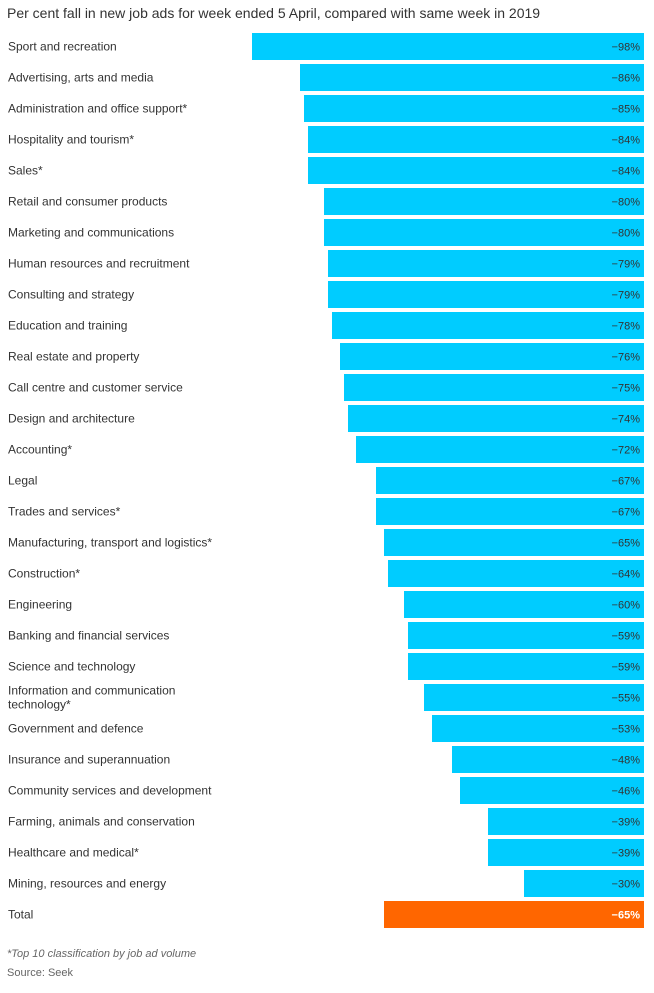 The height and width of the screenshot is (993, 654). Describe the element at coordinates (626, 606) in the screenshot. I see `value-label: −60%` at that location.